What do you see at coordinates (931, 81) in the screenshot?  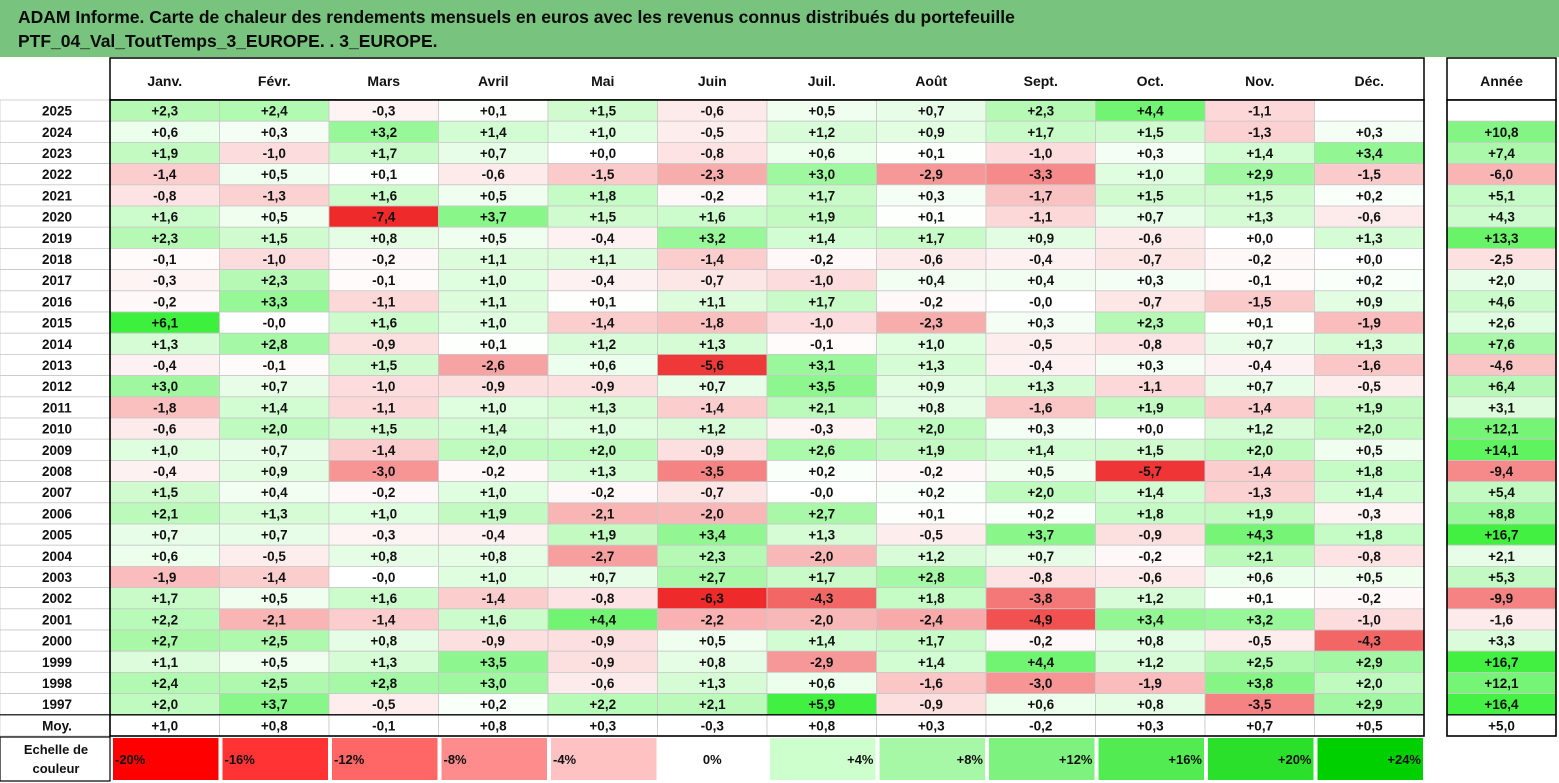 I see `month-header: Août` at bounding box center [931, 81].